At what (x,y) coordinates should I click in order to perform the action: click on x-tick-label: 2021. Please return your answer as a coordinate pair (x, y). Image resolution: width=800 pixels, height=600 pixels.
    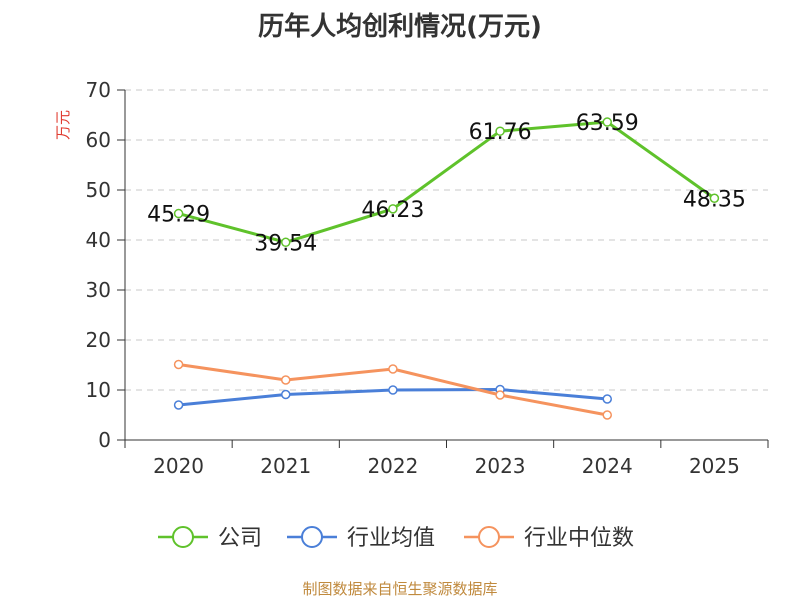
    Looking at the image, I should click on (285, 466).